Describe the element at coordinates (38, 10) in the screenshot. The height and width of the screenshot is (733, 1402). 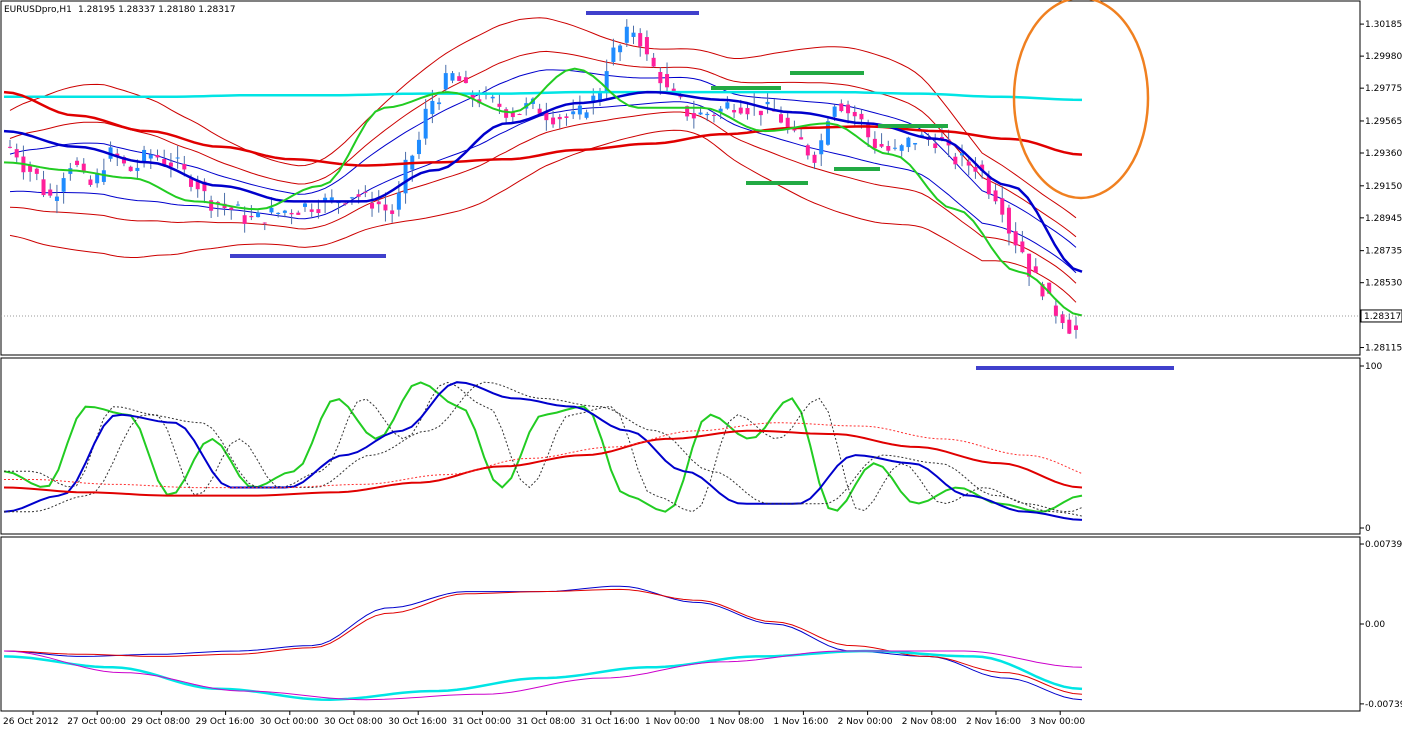
I see `symbol-label: EURUSDpro,H1` at that location.